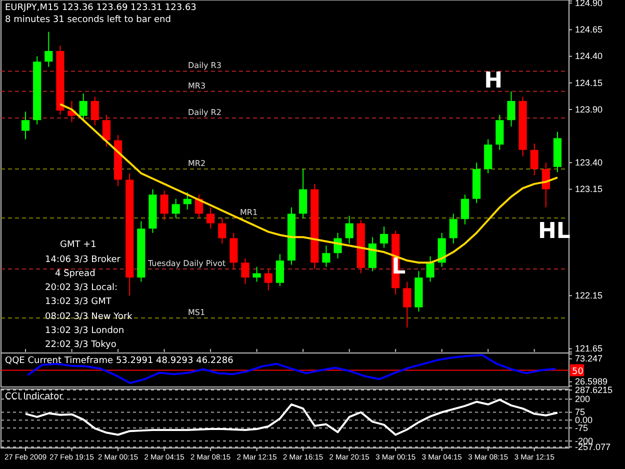 Image resolution: width=625 pixels, height=469 pixels. What do you see at coordinates (589, 295) in the screenshot?
I see `y-tick-label: 122.15` at bounding box center [589, 295].